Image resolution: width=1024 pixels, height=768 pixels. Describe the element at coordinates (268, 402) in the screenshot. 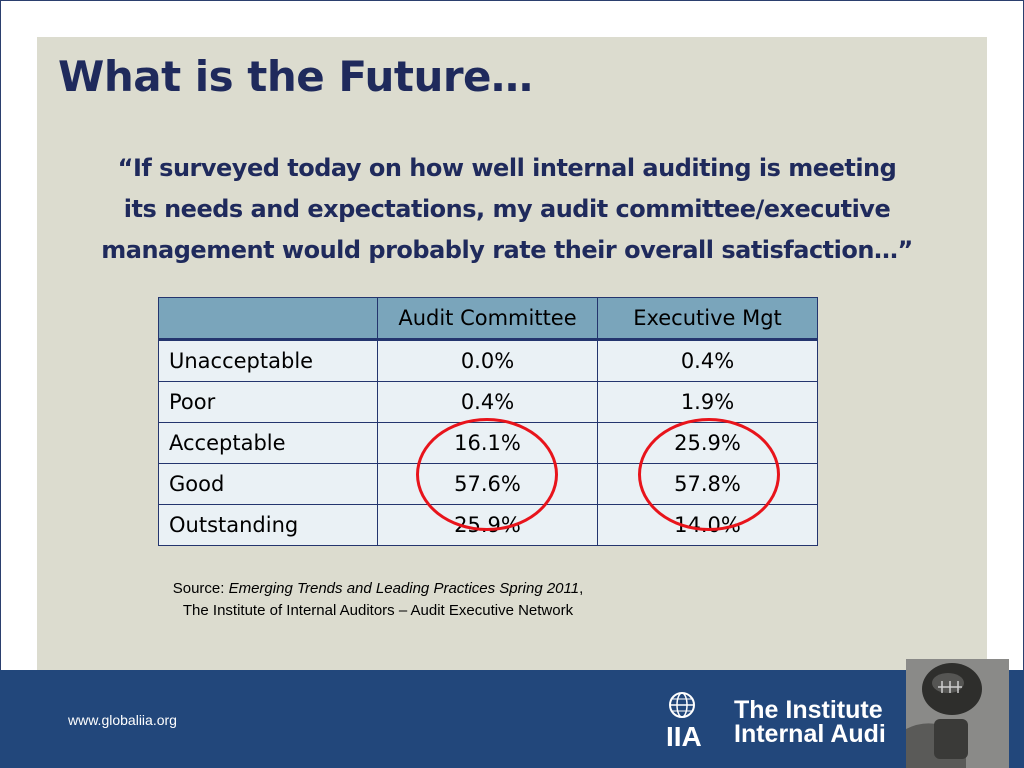

I see `rating-label: Poor` at that location.